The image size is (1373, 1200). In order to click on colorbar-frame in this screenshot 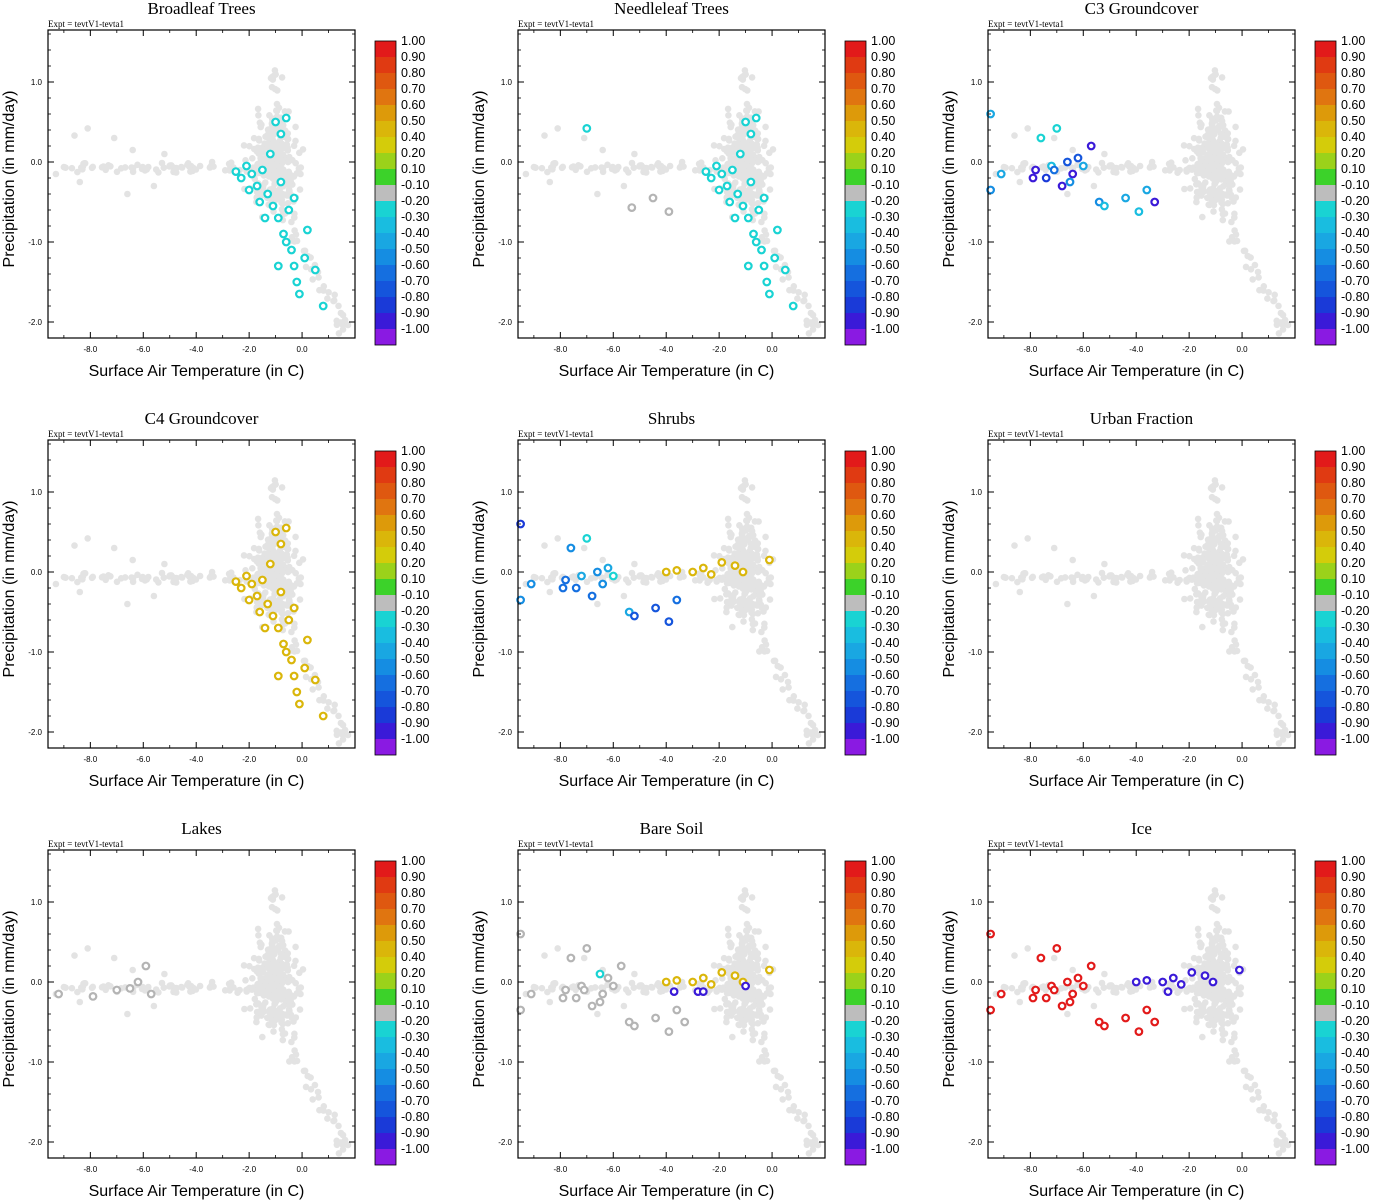, I will do `click(1325, 603)`.